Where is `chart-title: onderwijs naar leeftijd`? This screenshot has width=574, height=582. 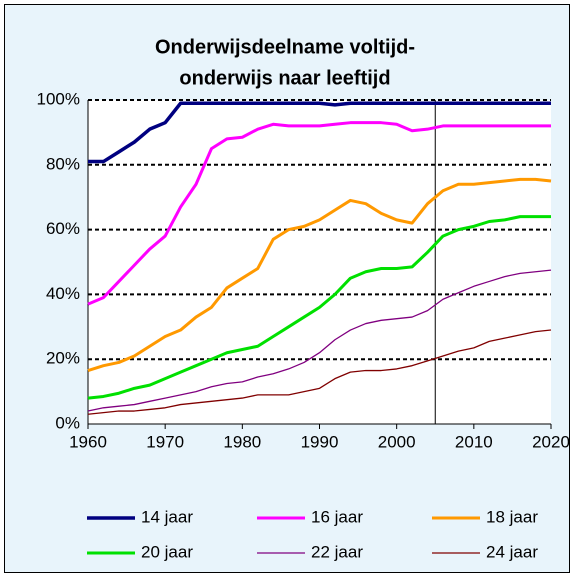
chart-title: onderwijs naar leeftijd is located at coordinates (284, 78).